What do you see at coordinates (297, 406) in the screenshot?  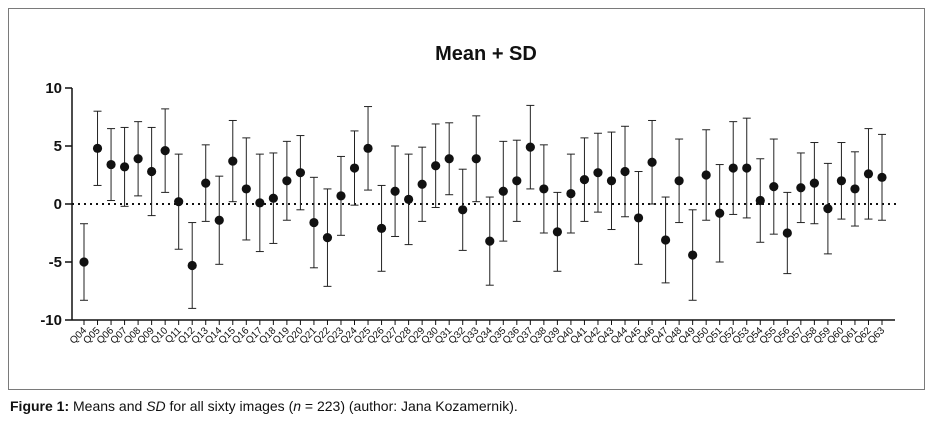 I see `caption-n: n` at bounding box center [297, 406].